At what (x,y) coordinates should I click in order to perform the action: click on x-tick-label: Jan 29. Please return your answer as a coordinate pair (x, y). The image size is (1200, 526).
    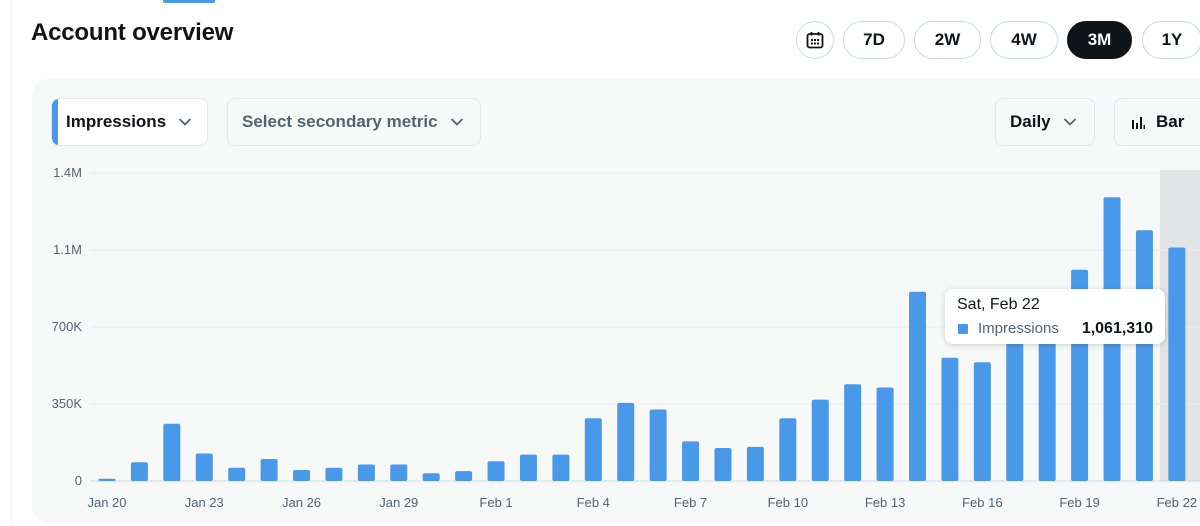
    Looking at the image, I should click on (399, 502).